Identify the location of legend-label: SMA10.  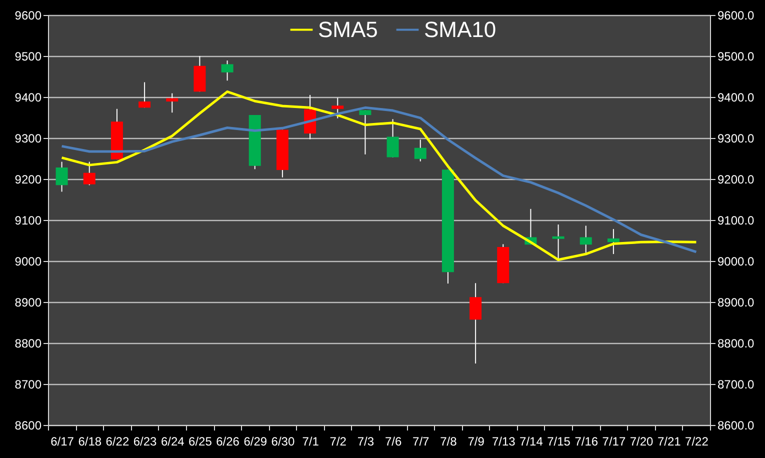
(460, 29).